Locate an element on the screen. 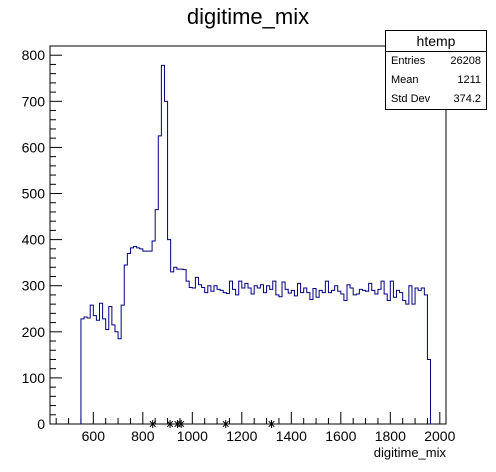  stats-row-stddev: Std Dev 374.2 is located at coordinates (436, 99).